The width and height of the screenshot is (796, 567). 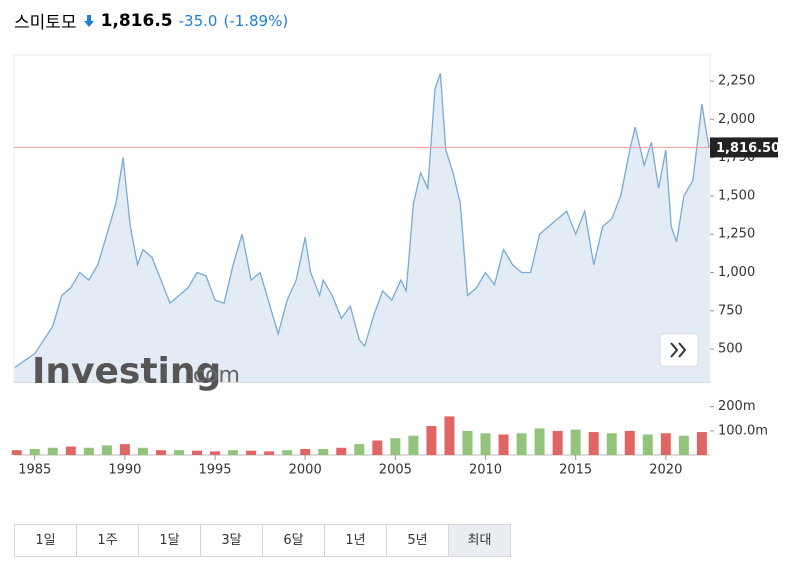 I want to click on y-tick-label: 2,000, so click(x=736, y=119).